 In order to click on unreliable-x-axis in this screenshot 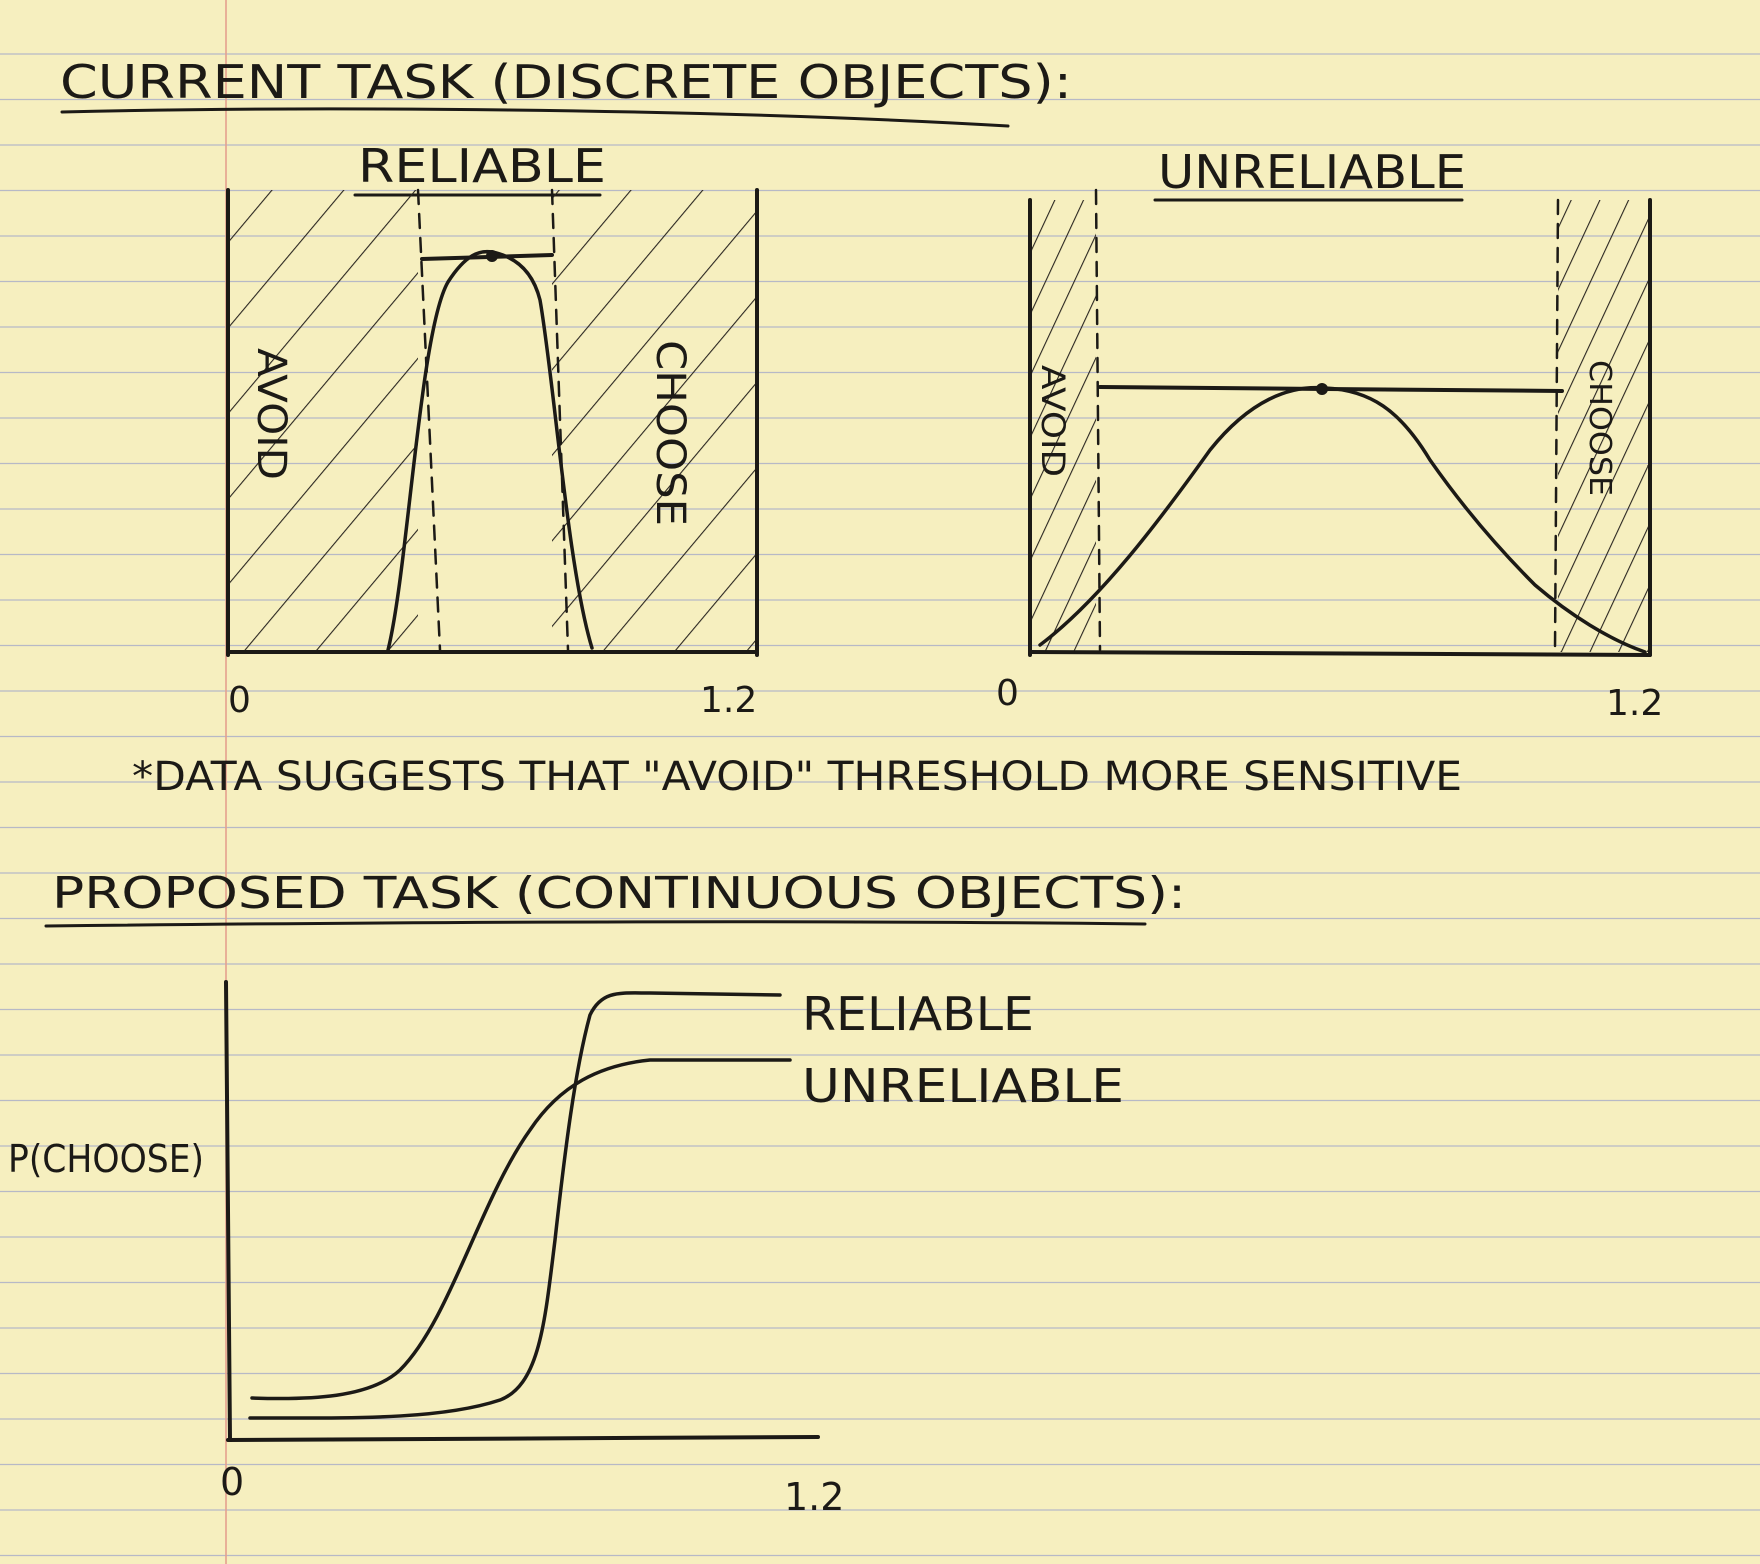, I will do `click(1340, 653)`.